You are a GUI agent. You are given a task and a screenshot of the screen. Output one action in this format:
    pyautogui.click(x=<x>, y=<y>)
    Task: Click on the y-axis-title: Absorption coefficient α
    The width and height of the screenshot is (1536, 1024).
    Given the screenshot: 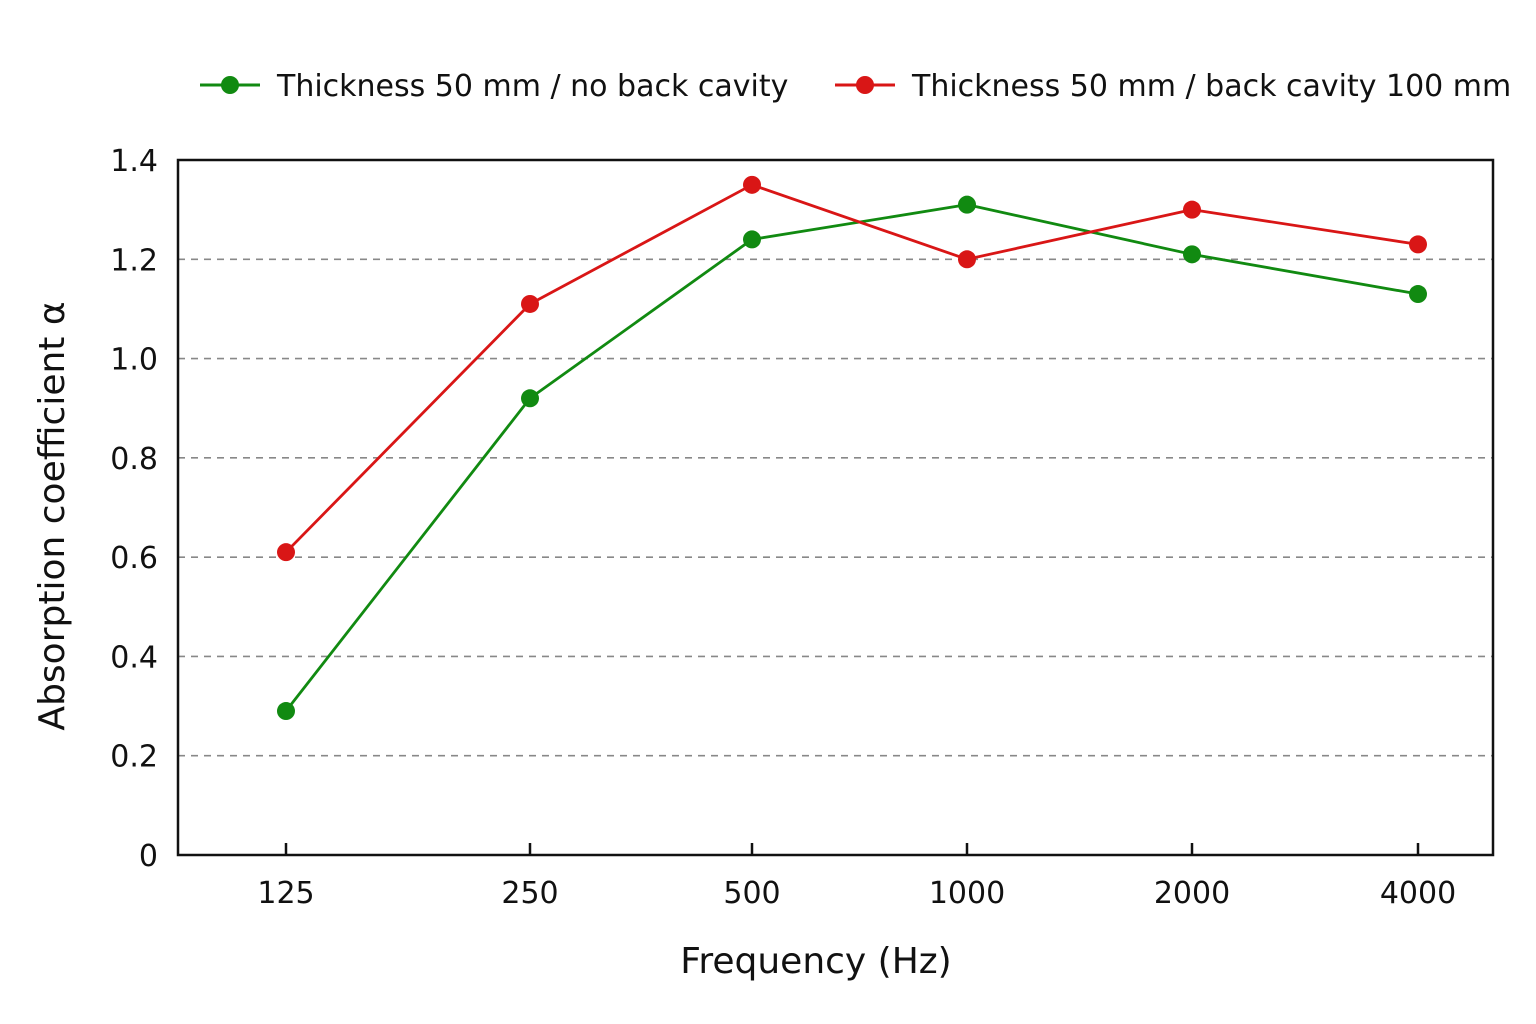 What is the action you would take?
    pyautogui.click(x=52, y=515)
    